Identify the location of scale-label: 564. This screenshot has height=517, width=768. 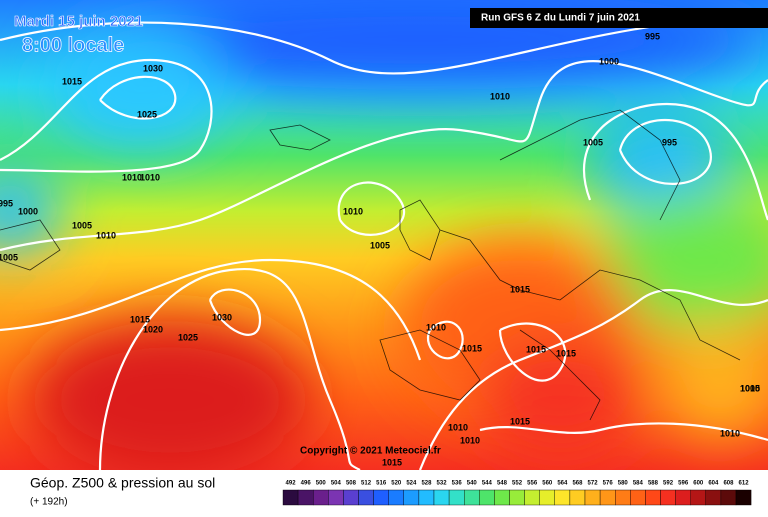
(562, 484).